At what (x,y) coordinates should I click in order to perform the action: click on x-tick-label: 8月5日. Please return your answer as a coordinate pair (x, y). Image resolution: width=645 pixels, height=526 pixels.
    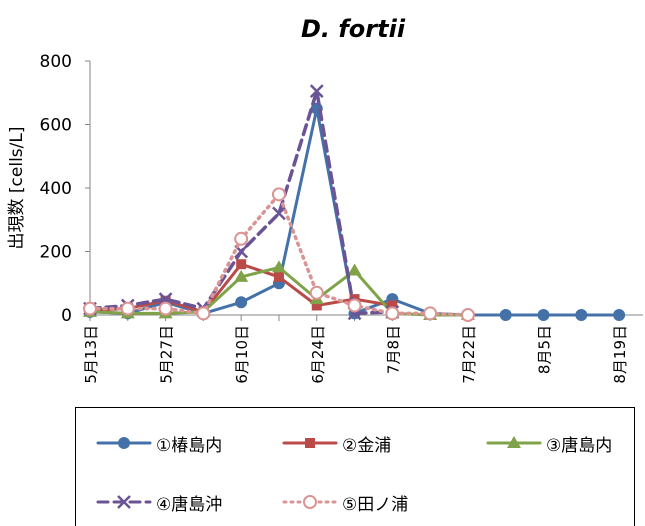
    Looking at the image, I should click on (545, 349).